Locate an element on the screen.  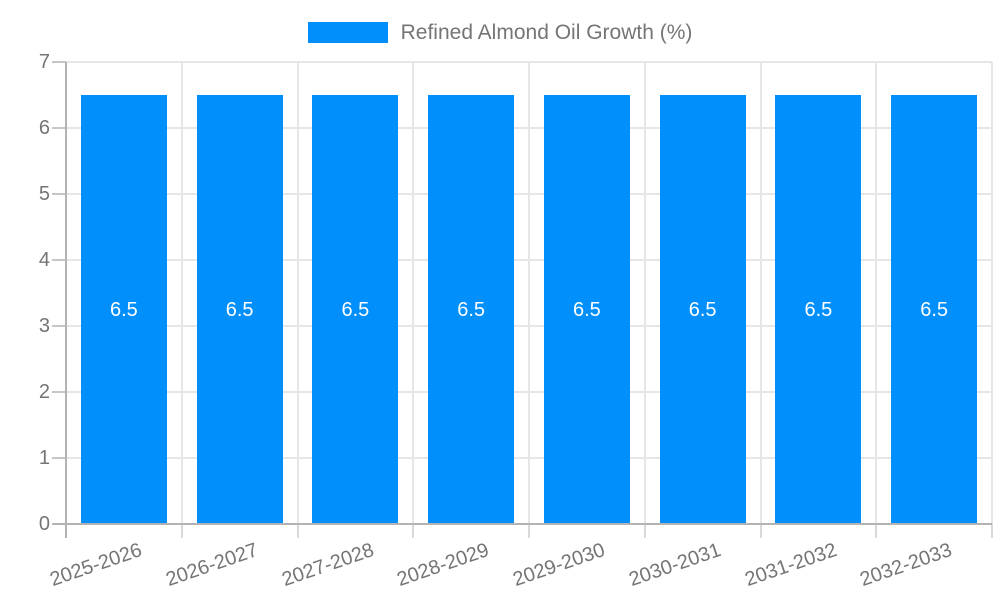
x-axis-category-label: 2025-2026 is located at coordinates (96, 565).